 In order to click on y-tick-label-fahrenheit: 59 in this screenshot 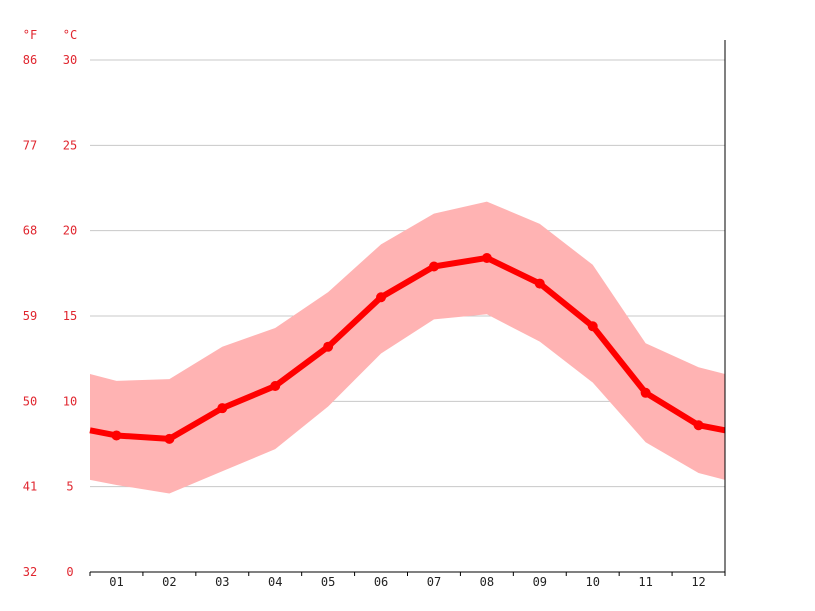, I will do `click(30, 316)`.